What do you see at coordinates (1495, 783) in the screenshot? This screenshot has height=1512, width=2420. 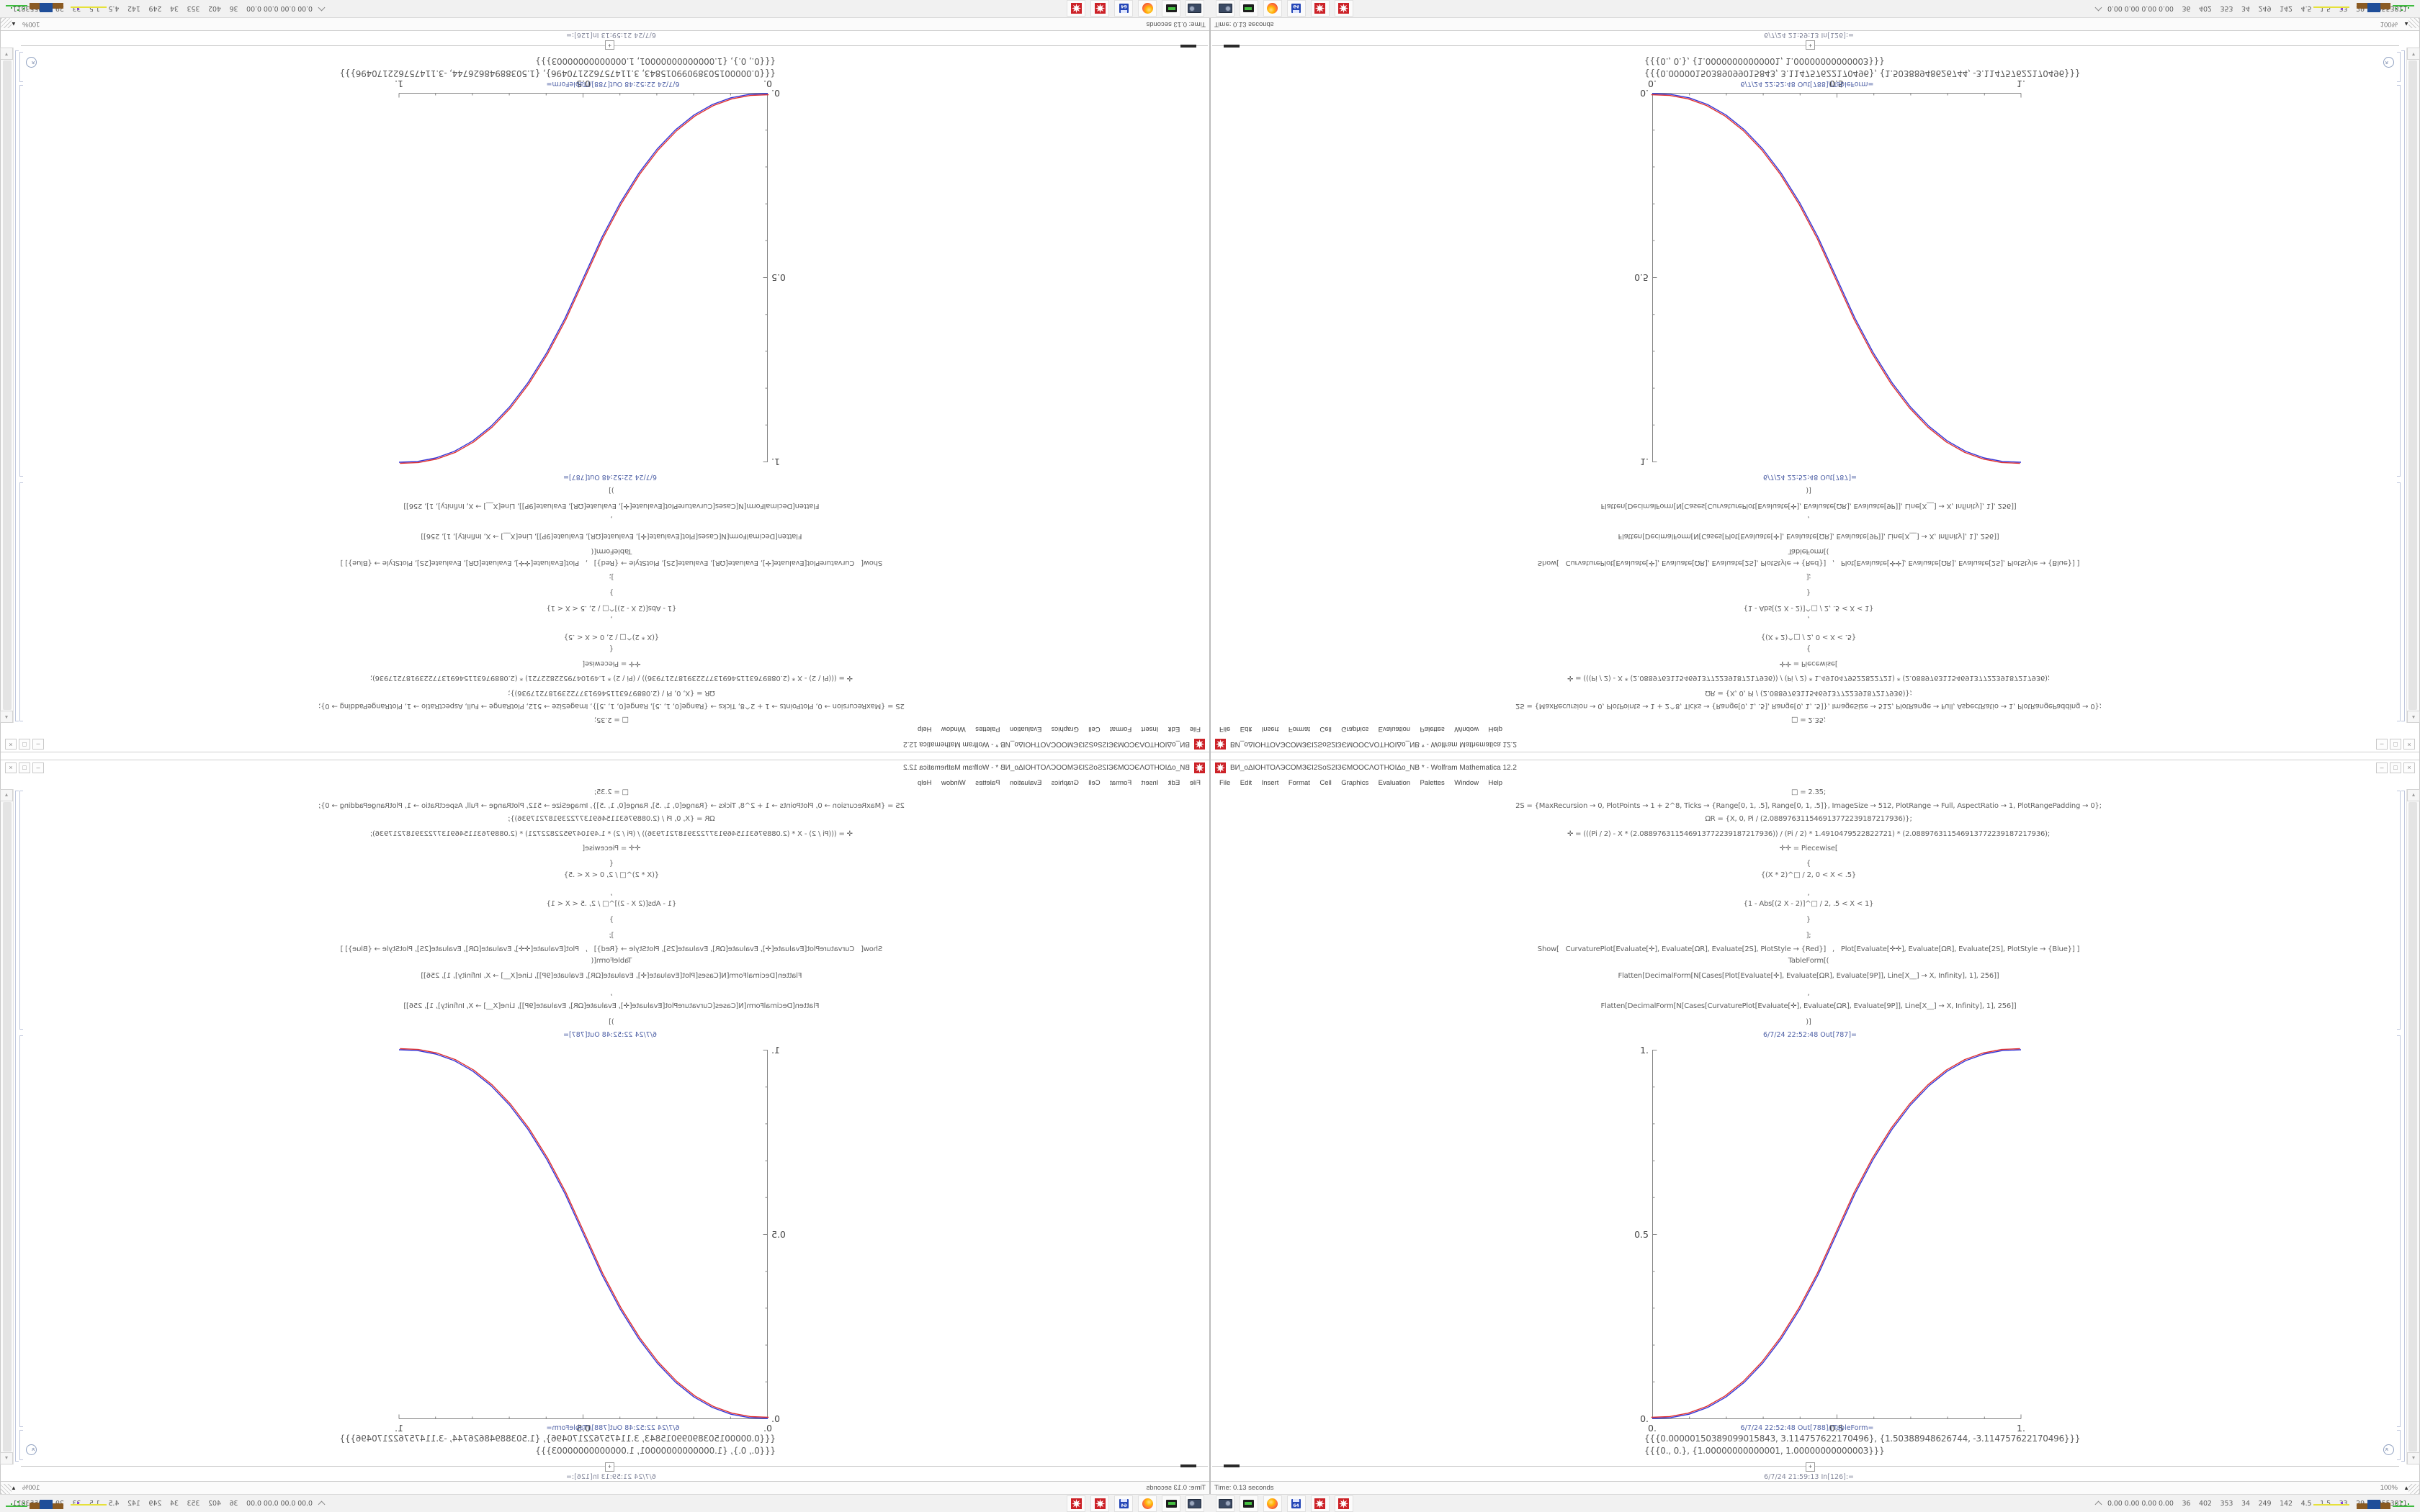 I see `menu-item-help: Help` at bounding box center [1495, 783].